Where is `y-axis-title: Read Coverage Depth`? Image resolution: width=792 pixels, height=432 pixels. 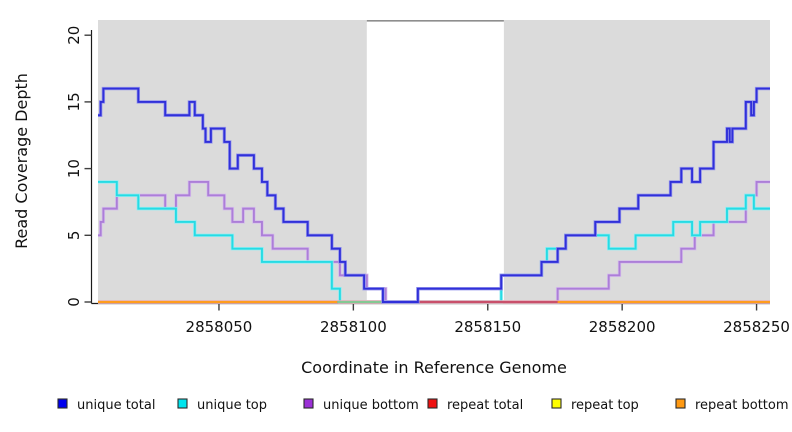 y-axis-title: Read Coverage Depth is located at coordinates (21, 161).